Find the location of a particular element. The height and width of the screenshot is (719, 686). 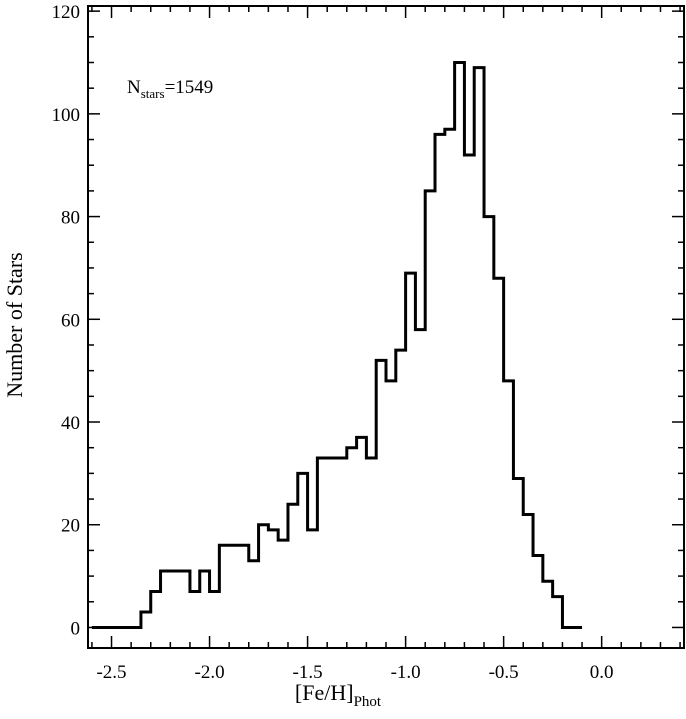

y-tick-label: 0 is located at coordinates (76, 628).